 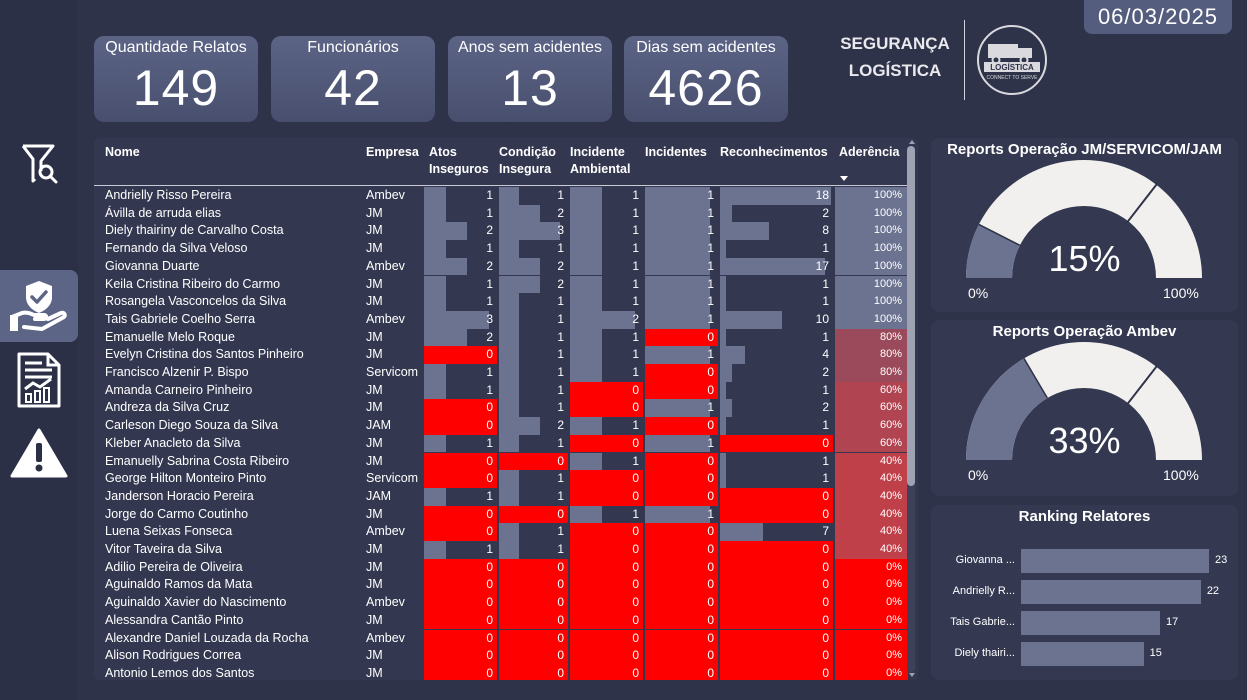 What do you see at coordinates (912, 142) in the screenshot?
I see `scroll-up-icon` at bounding box center [912, 142].